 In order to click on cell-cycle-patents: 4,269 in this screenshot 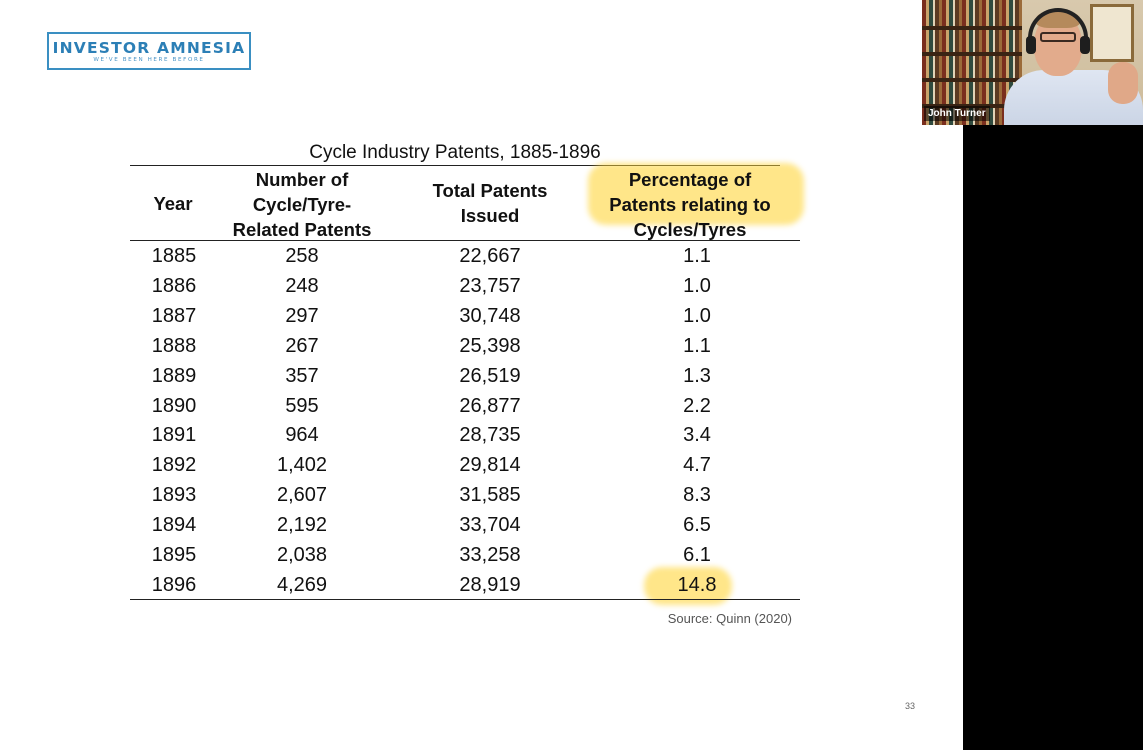, I will do `click(302, 584)`.